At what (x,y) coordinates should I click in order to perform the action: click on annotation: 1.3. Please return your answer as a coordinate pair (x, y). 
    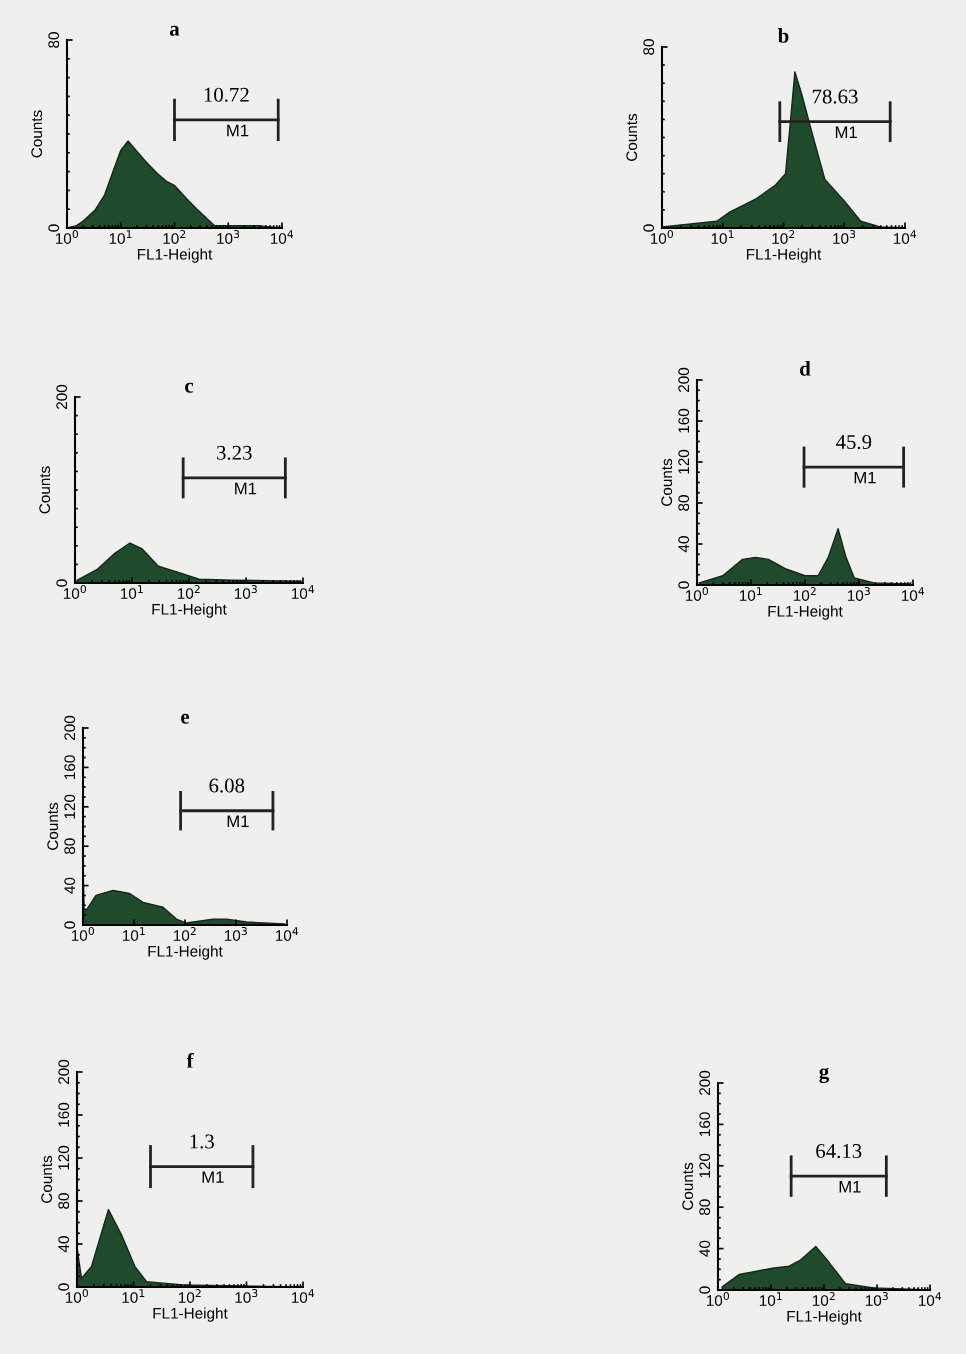
    Looking at the image, I should click on (202, 1141).